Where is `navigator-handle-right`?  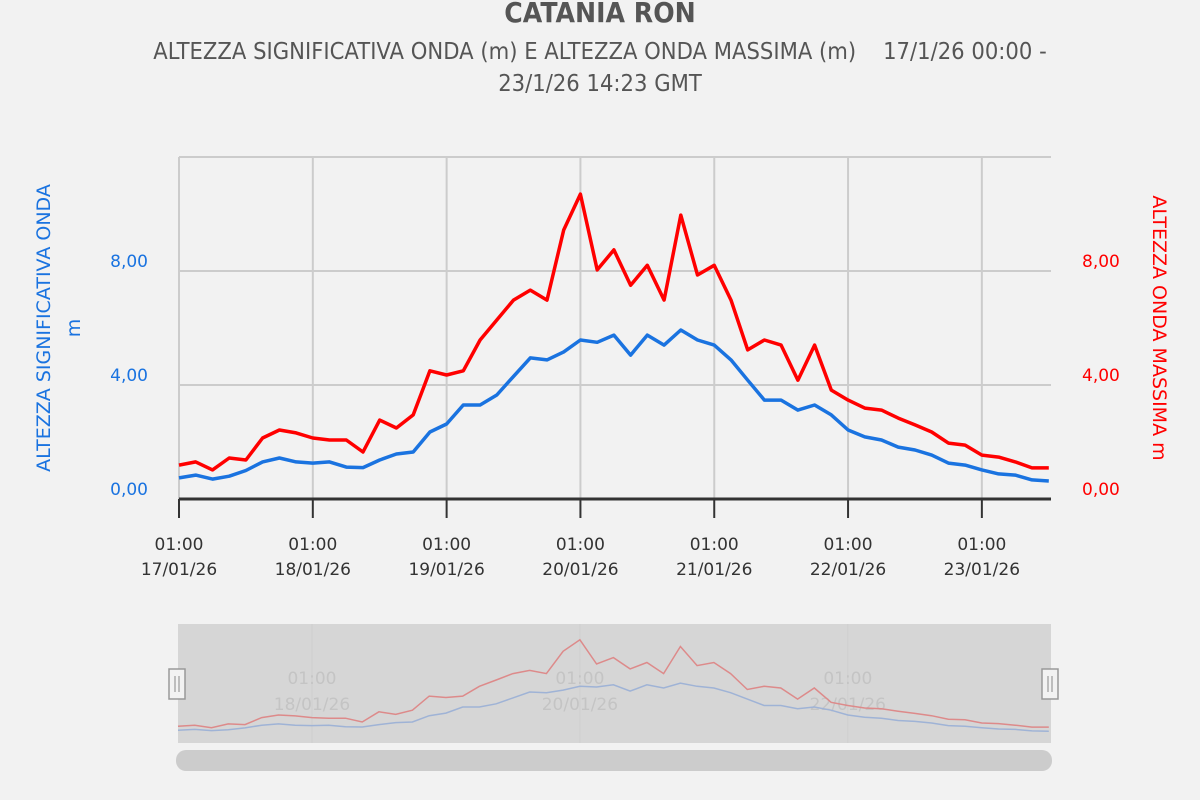 navigator-handle-right is located at coordinates (1050, 684).